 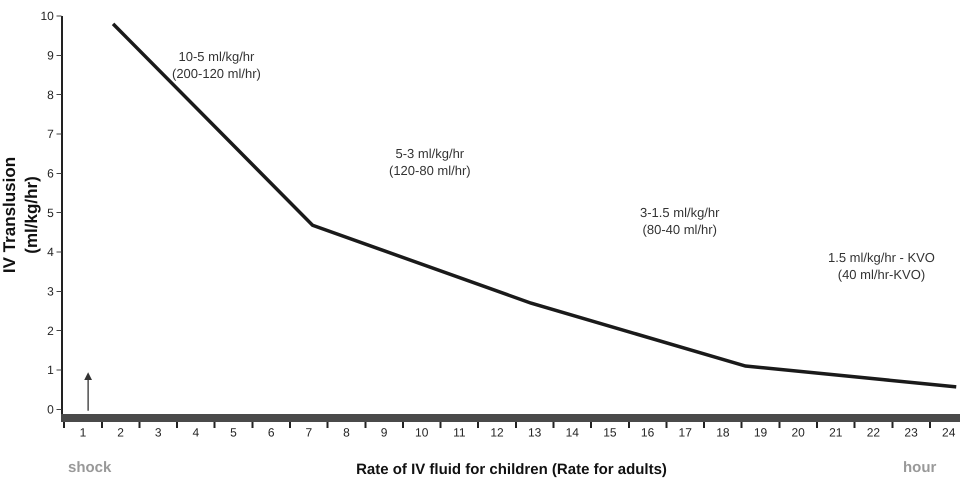 What do you see at coordinates (422, 432) in the screenshot?
I see `x-tick-label: 10` at bounding box center [422, 432].